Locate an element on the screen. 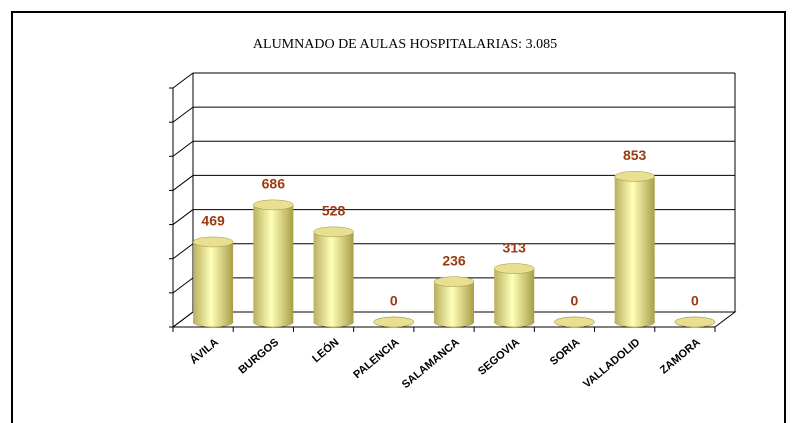  value-label: 853 is located at coordinates (635, 155).